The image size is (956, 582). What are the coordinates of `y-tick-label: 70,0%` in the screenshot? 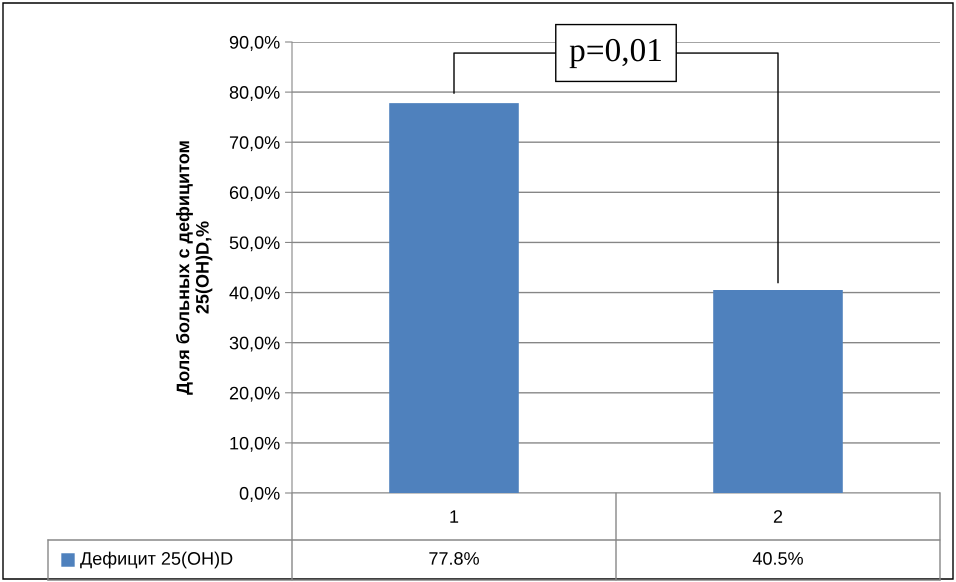 It's located at (255, 144).